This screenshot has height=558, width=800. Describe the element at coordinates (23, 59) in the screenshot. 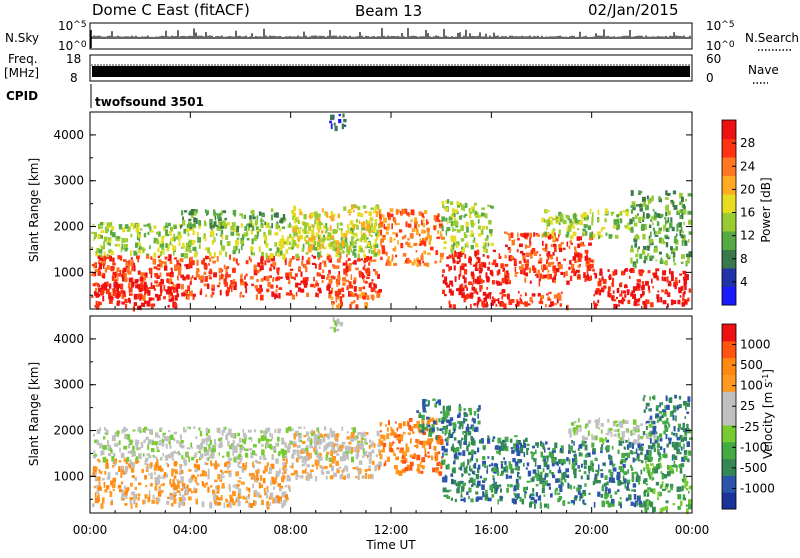

I see `freq-label-1: Freq.` at that location.